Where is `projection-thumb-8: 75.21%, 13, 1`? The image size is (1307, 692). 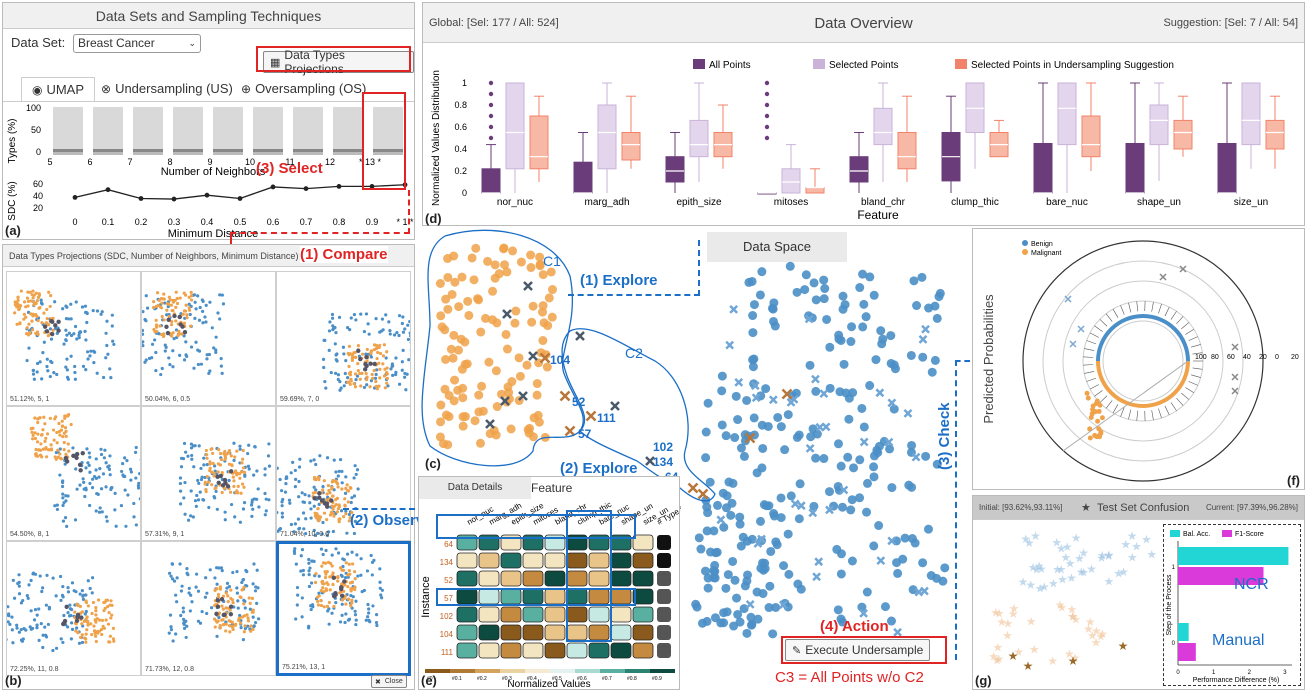
projection-thumb-8: 75.21%, 13, 1 is located at coordinates (343, 608).